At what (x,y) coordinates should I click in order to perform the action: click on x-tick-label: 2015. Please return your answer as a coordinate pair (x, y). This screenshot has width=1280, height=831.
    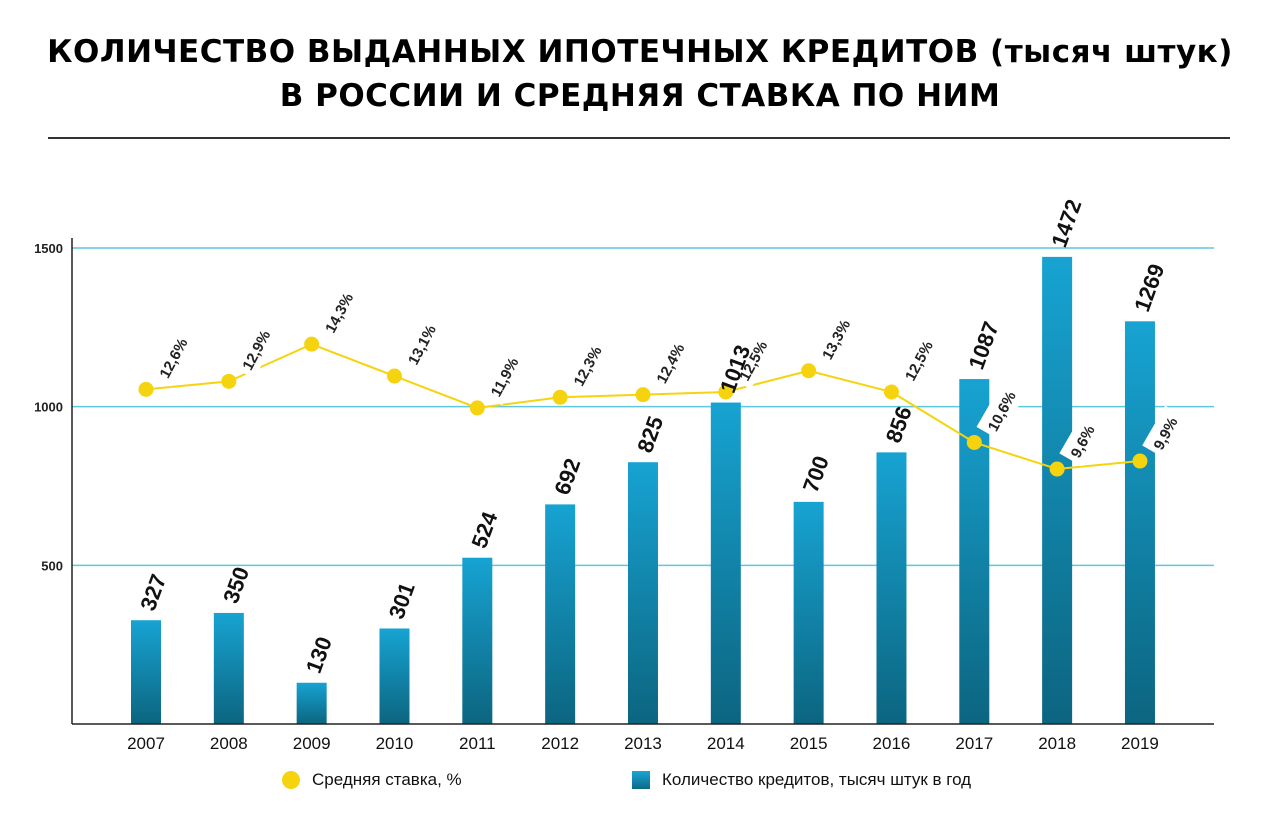
    Looking at the image, I should click on (809, 743).